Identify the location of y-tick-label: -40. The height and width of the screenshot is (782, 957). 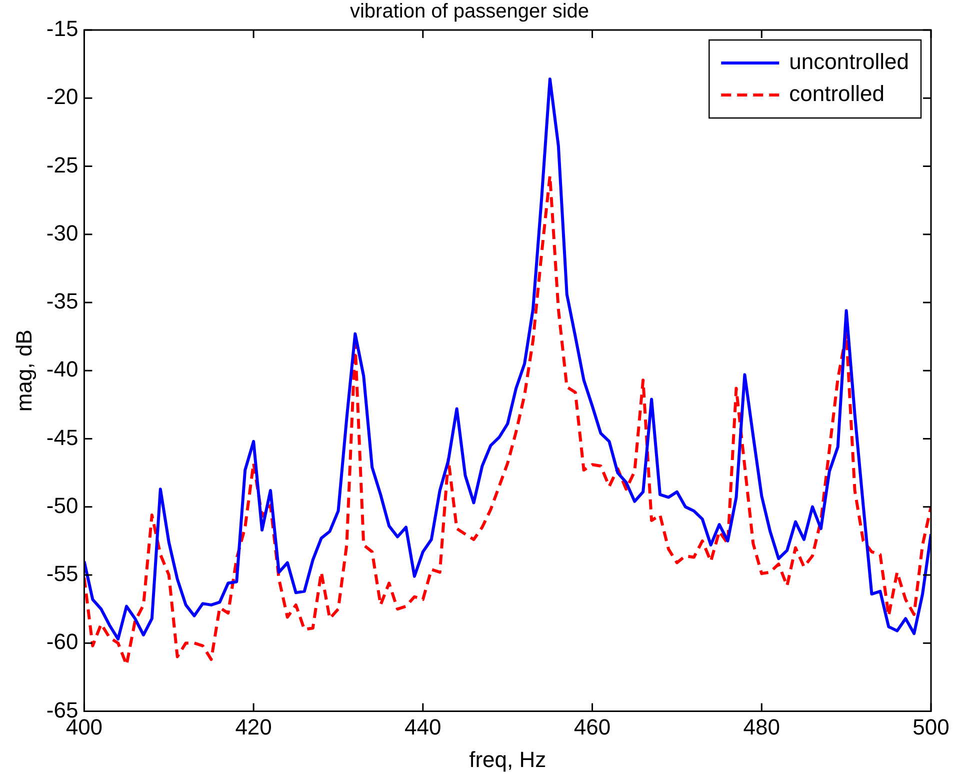
(62, 369).